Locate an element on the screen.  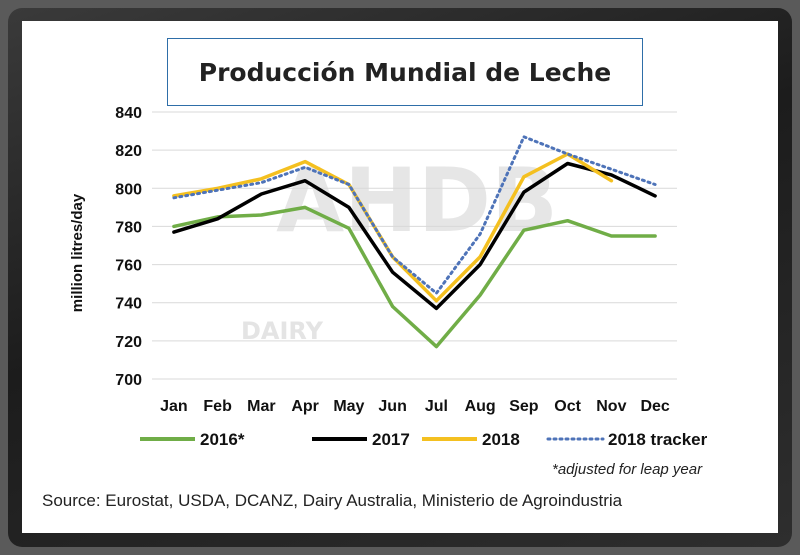
y-tick-label: 740 is located at coordinates (128, 304).